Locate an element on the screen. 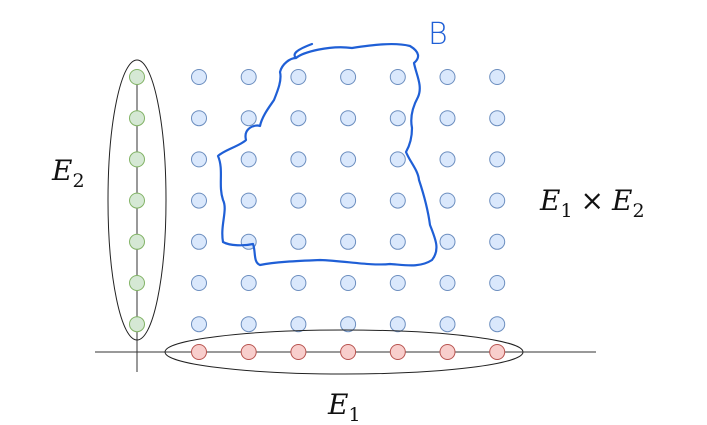  e1-ellipse is located at coordinates (344, 352).